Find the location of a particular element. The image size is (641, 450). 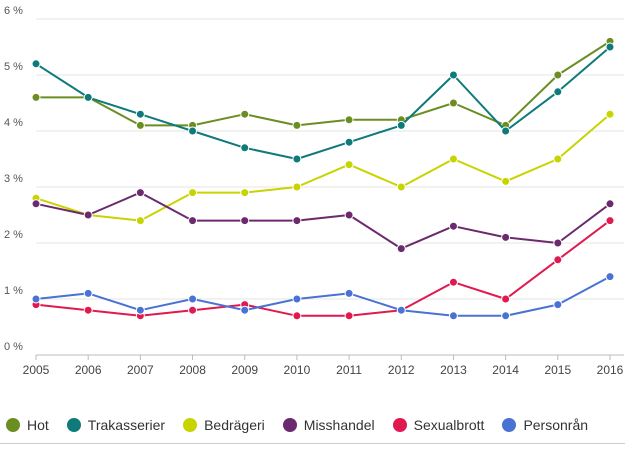

legend-label: Bedrägeri is located at coordinates (234, 425).